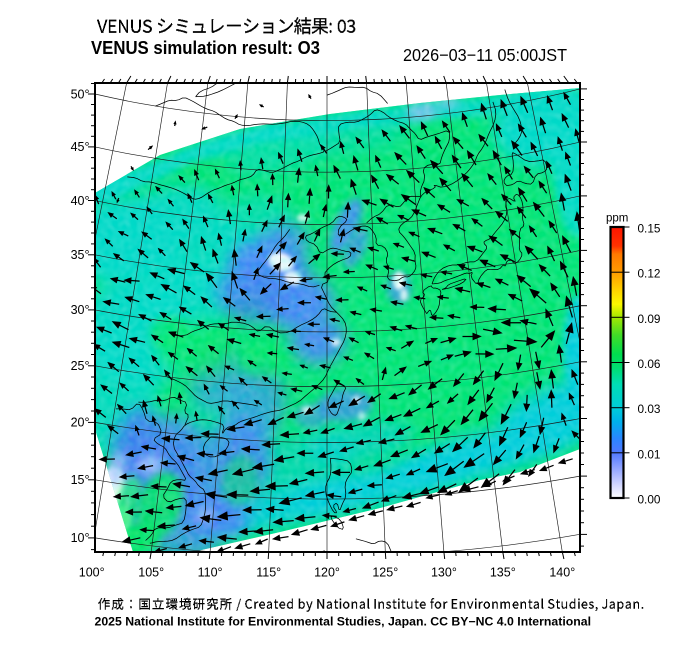 Image resolution: width=700 pixels, height=649 pixels. Describe the element at coordinates (649, 274) in the screenshot. I see `svg-text: 0.12` at that location.